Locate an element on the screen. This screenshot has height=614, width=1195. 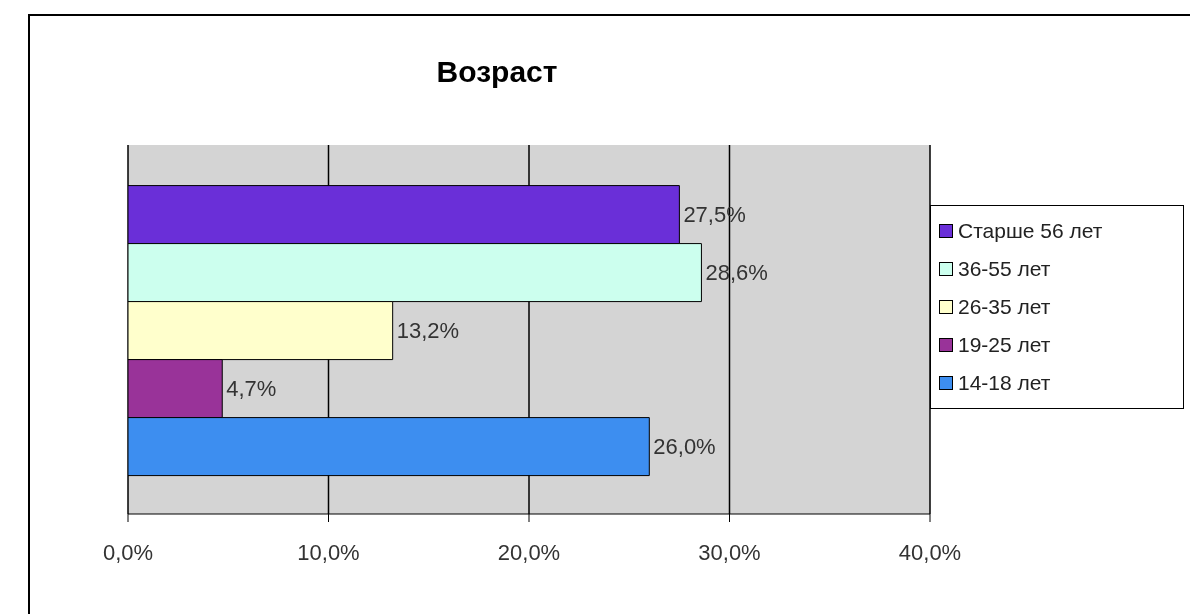
chart-title: Возраст is located at coordinates (497, 72).